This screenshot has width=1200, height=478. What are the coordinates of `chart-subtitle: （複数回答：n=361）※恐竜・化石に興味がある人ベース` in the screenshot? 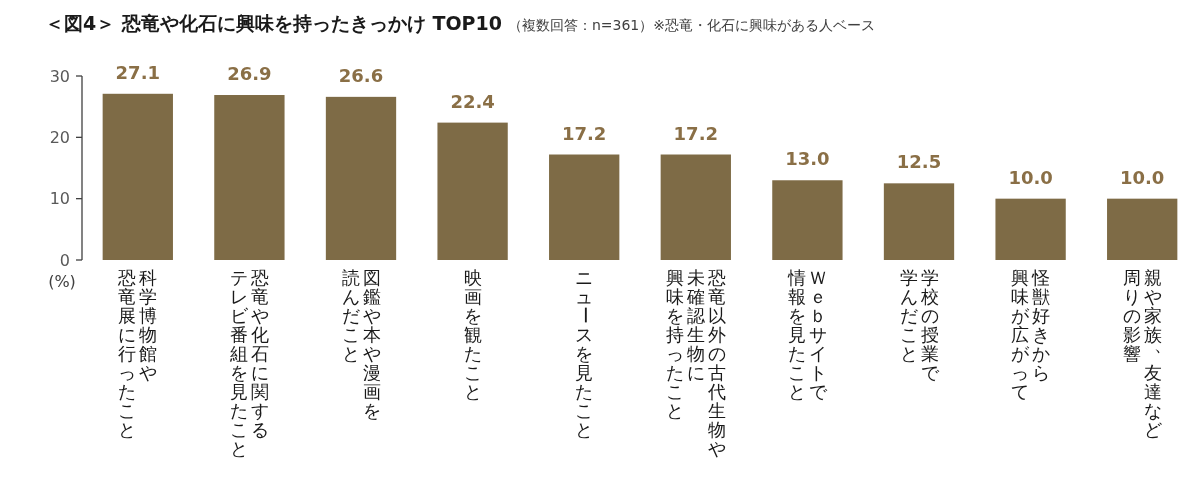 It's located at (691, 25).